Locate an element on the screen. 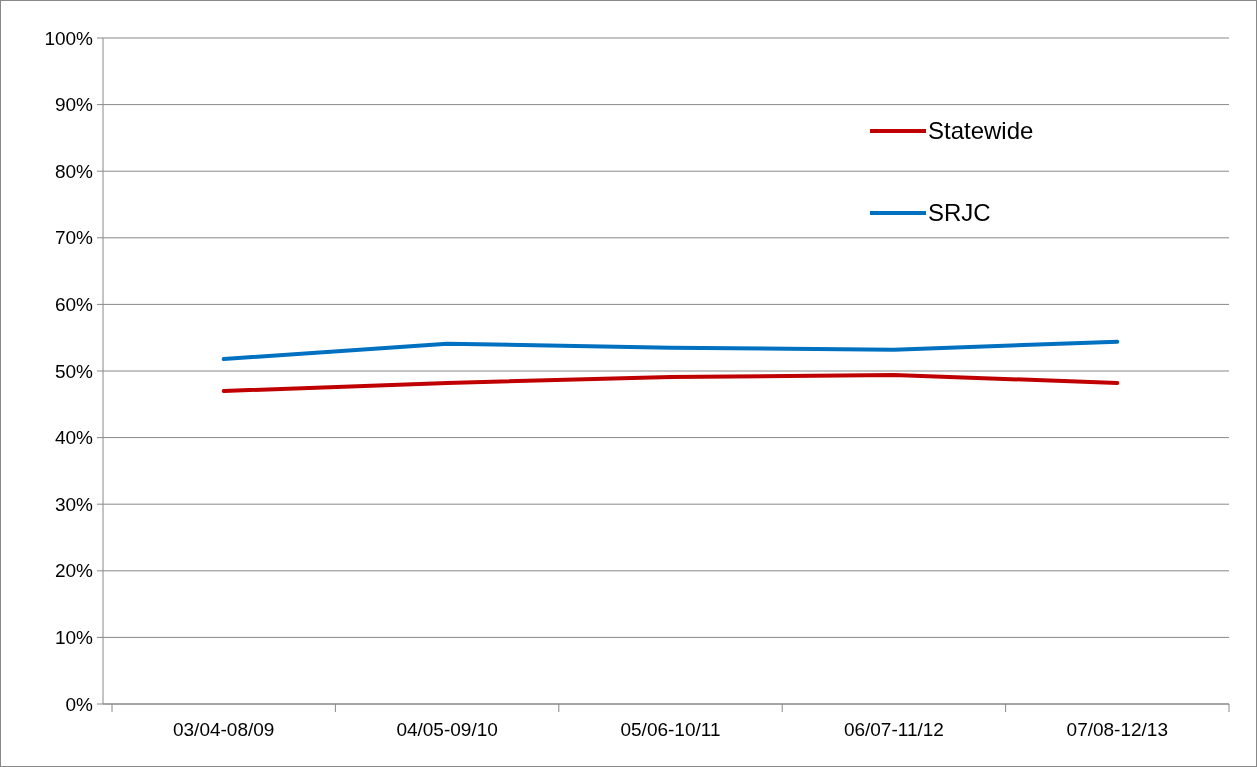 This screenshot has width=1257, height=767. x-tick-label: 04/05-09/10 is located at coordinates (447, 729).